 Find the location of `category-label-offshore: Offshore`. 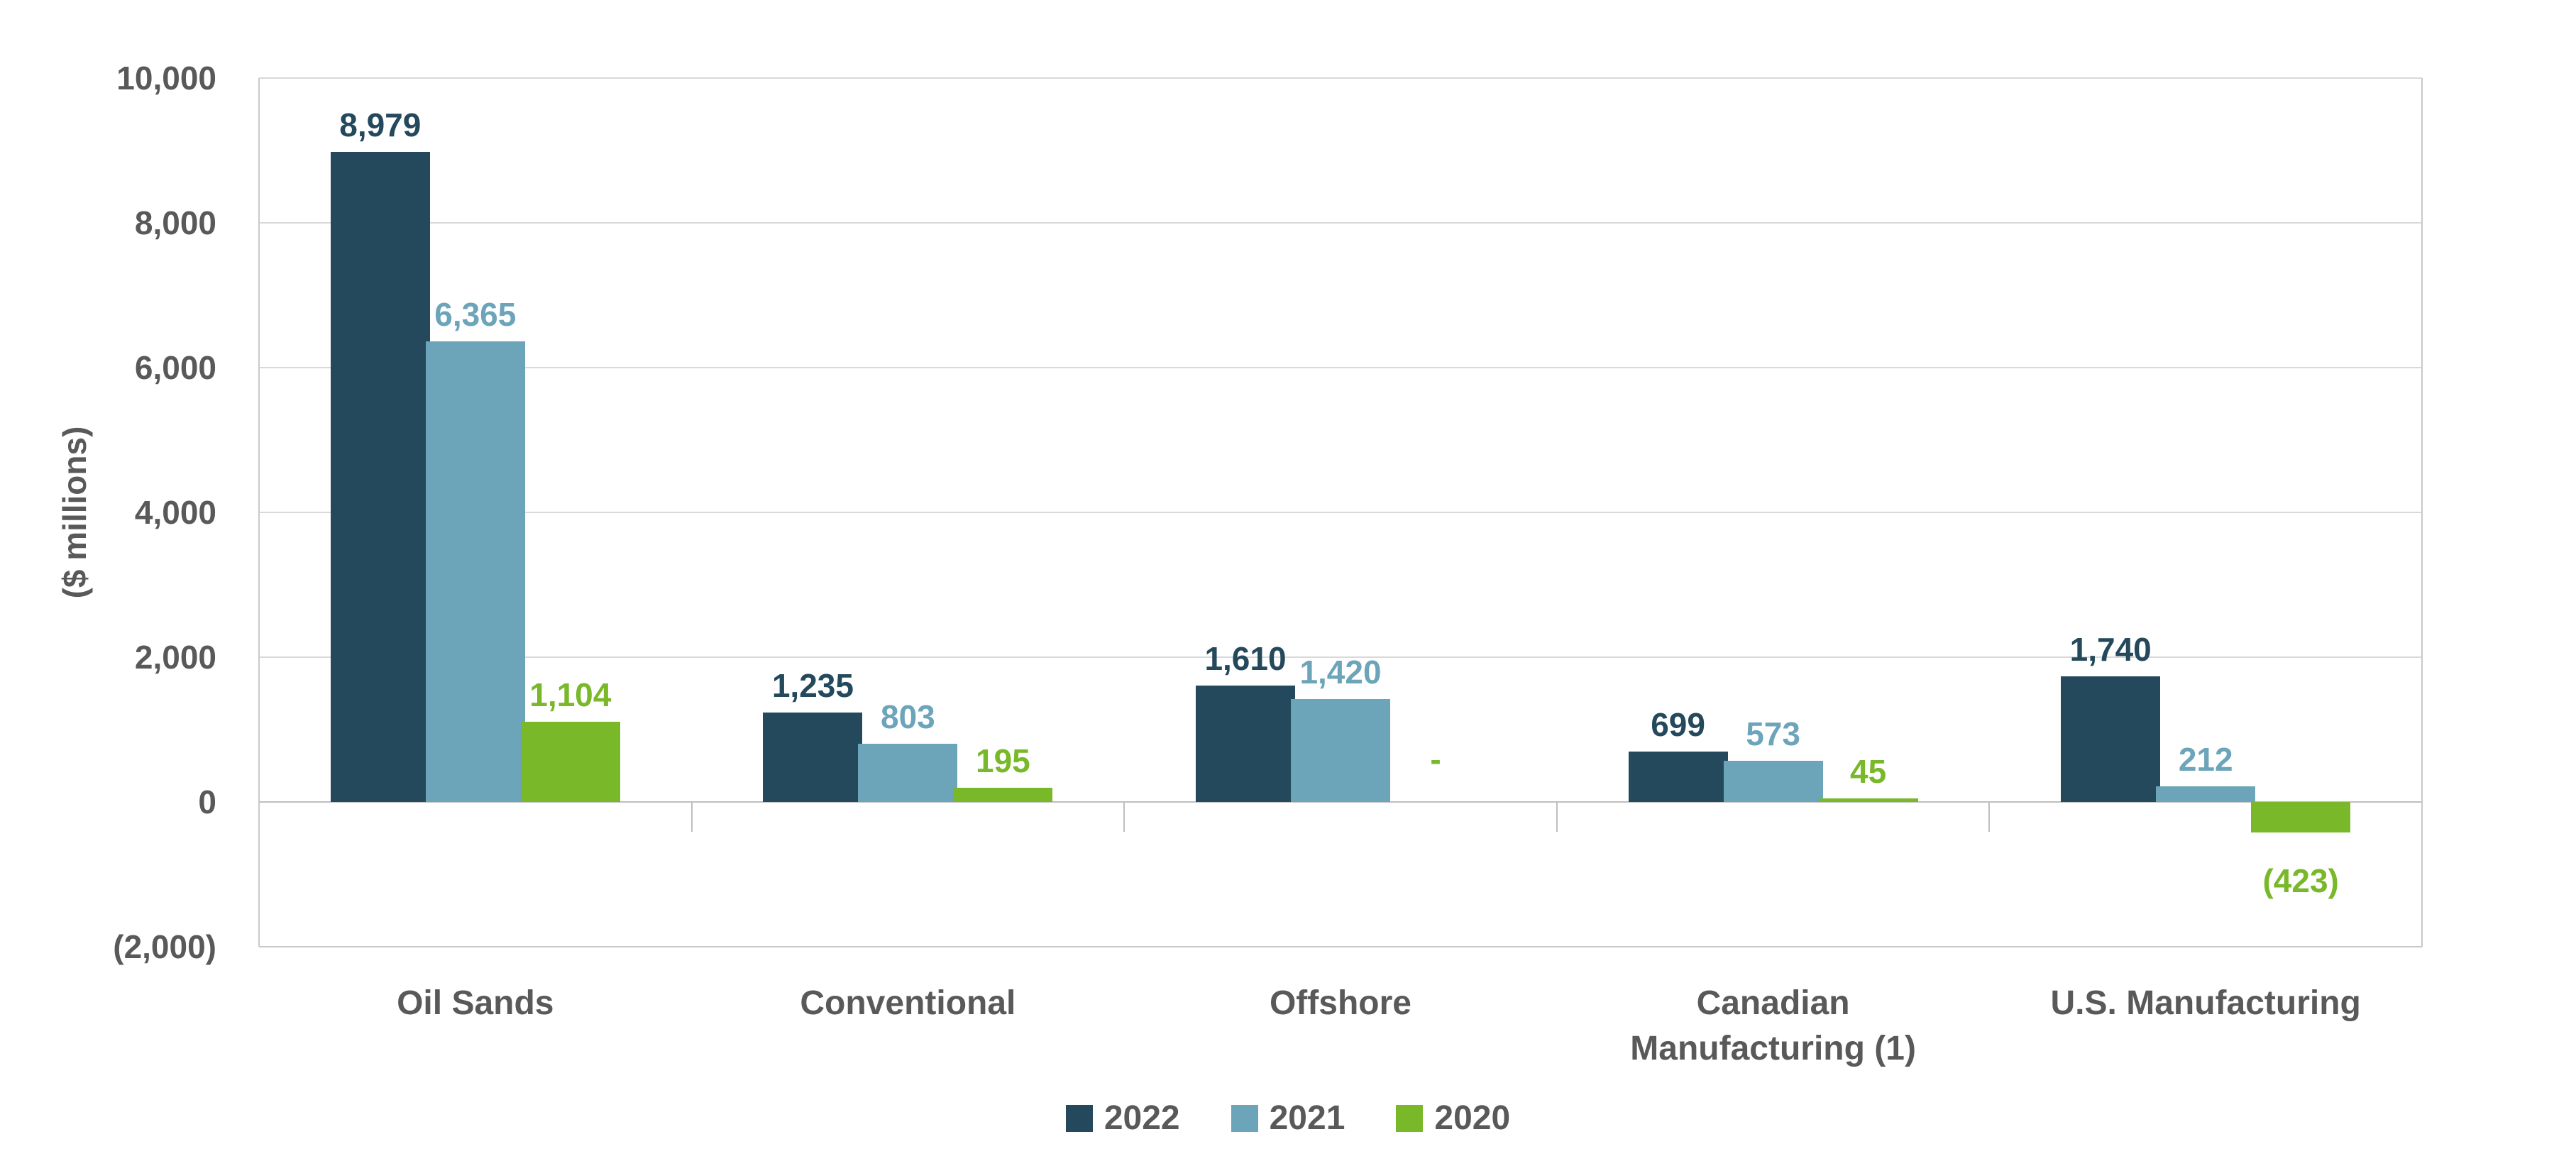

category-label-offshore: Offshore is located at coordinates (1340, 1003).